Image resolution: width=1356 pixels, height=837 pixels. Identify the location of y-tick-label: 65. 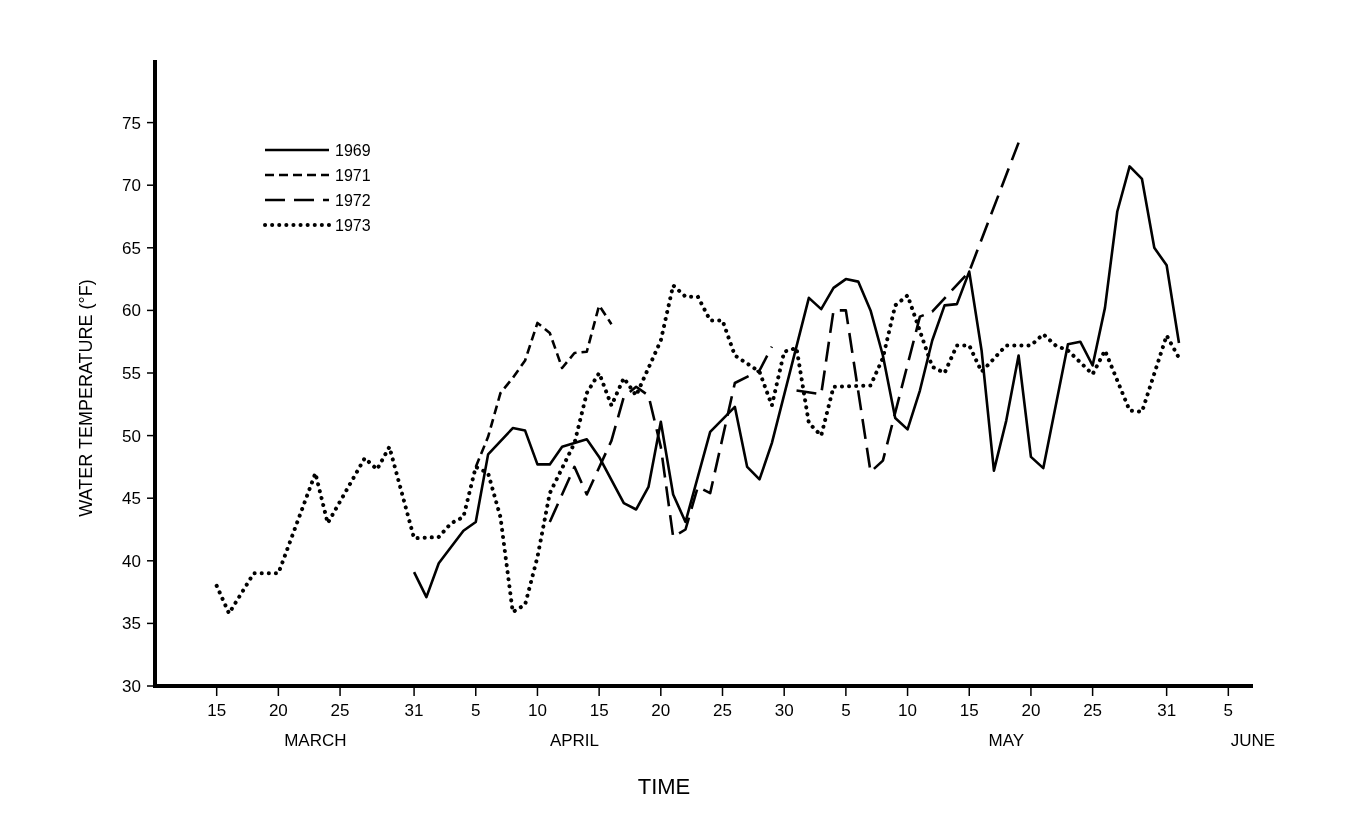
(131, 248).